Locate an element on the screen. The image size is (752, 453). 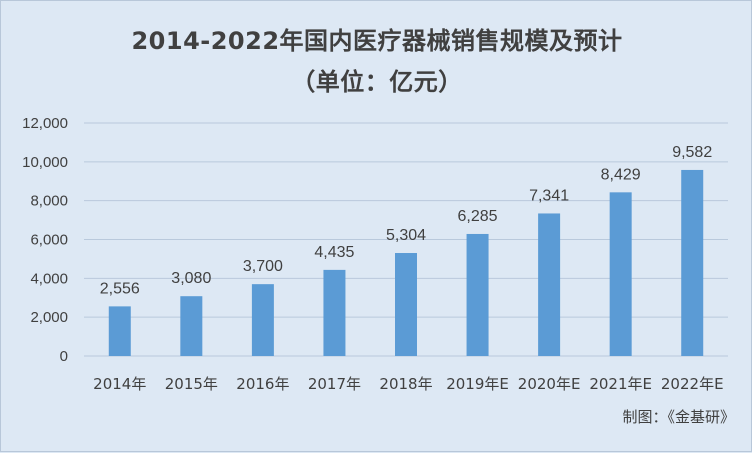
data-label: 3,700 is located at coordinates (263, 266).